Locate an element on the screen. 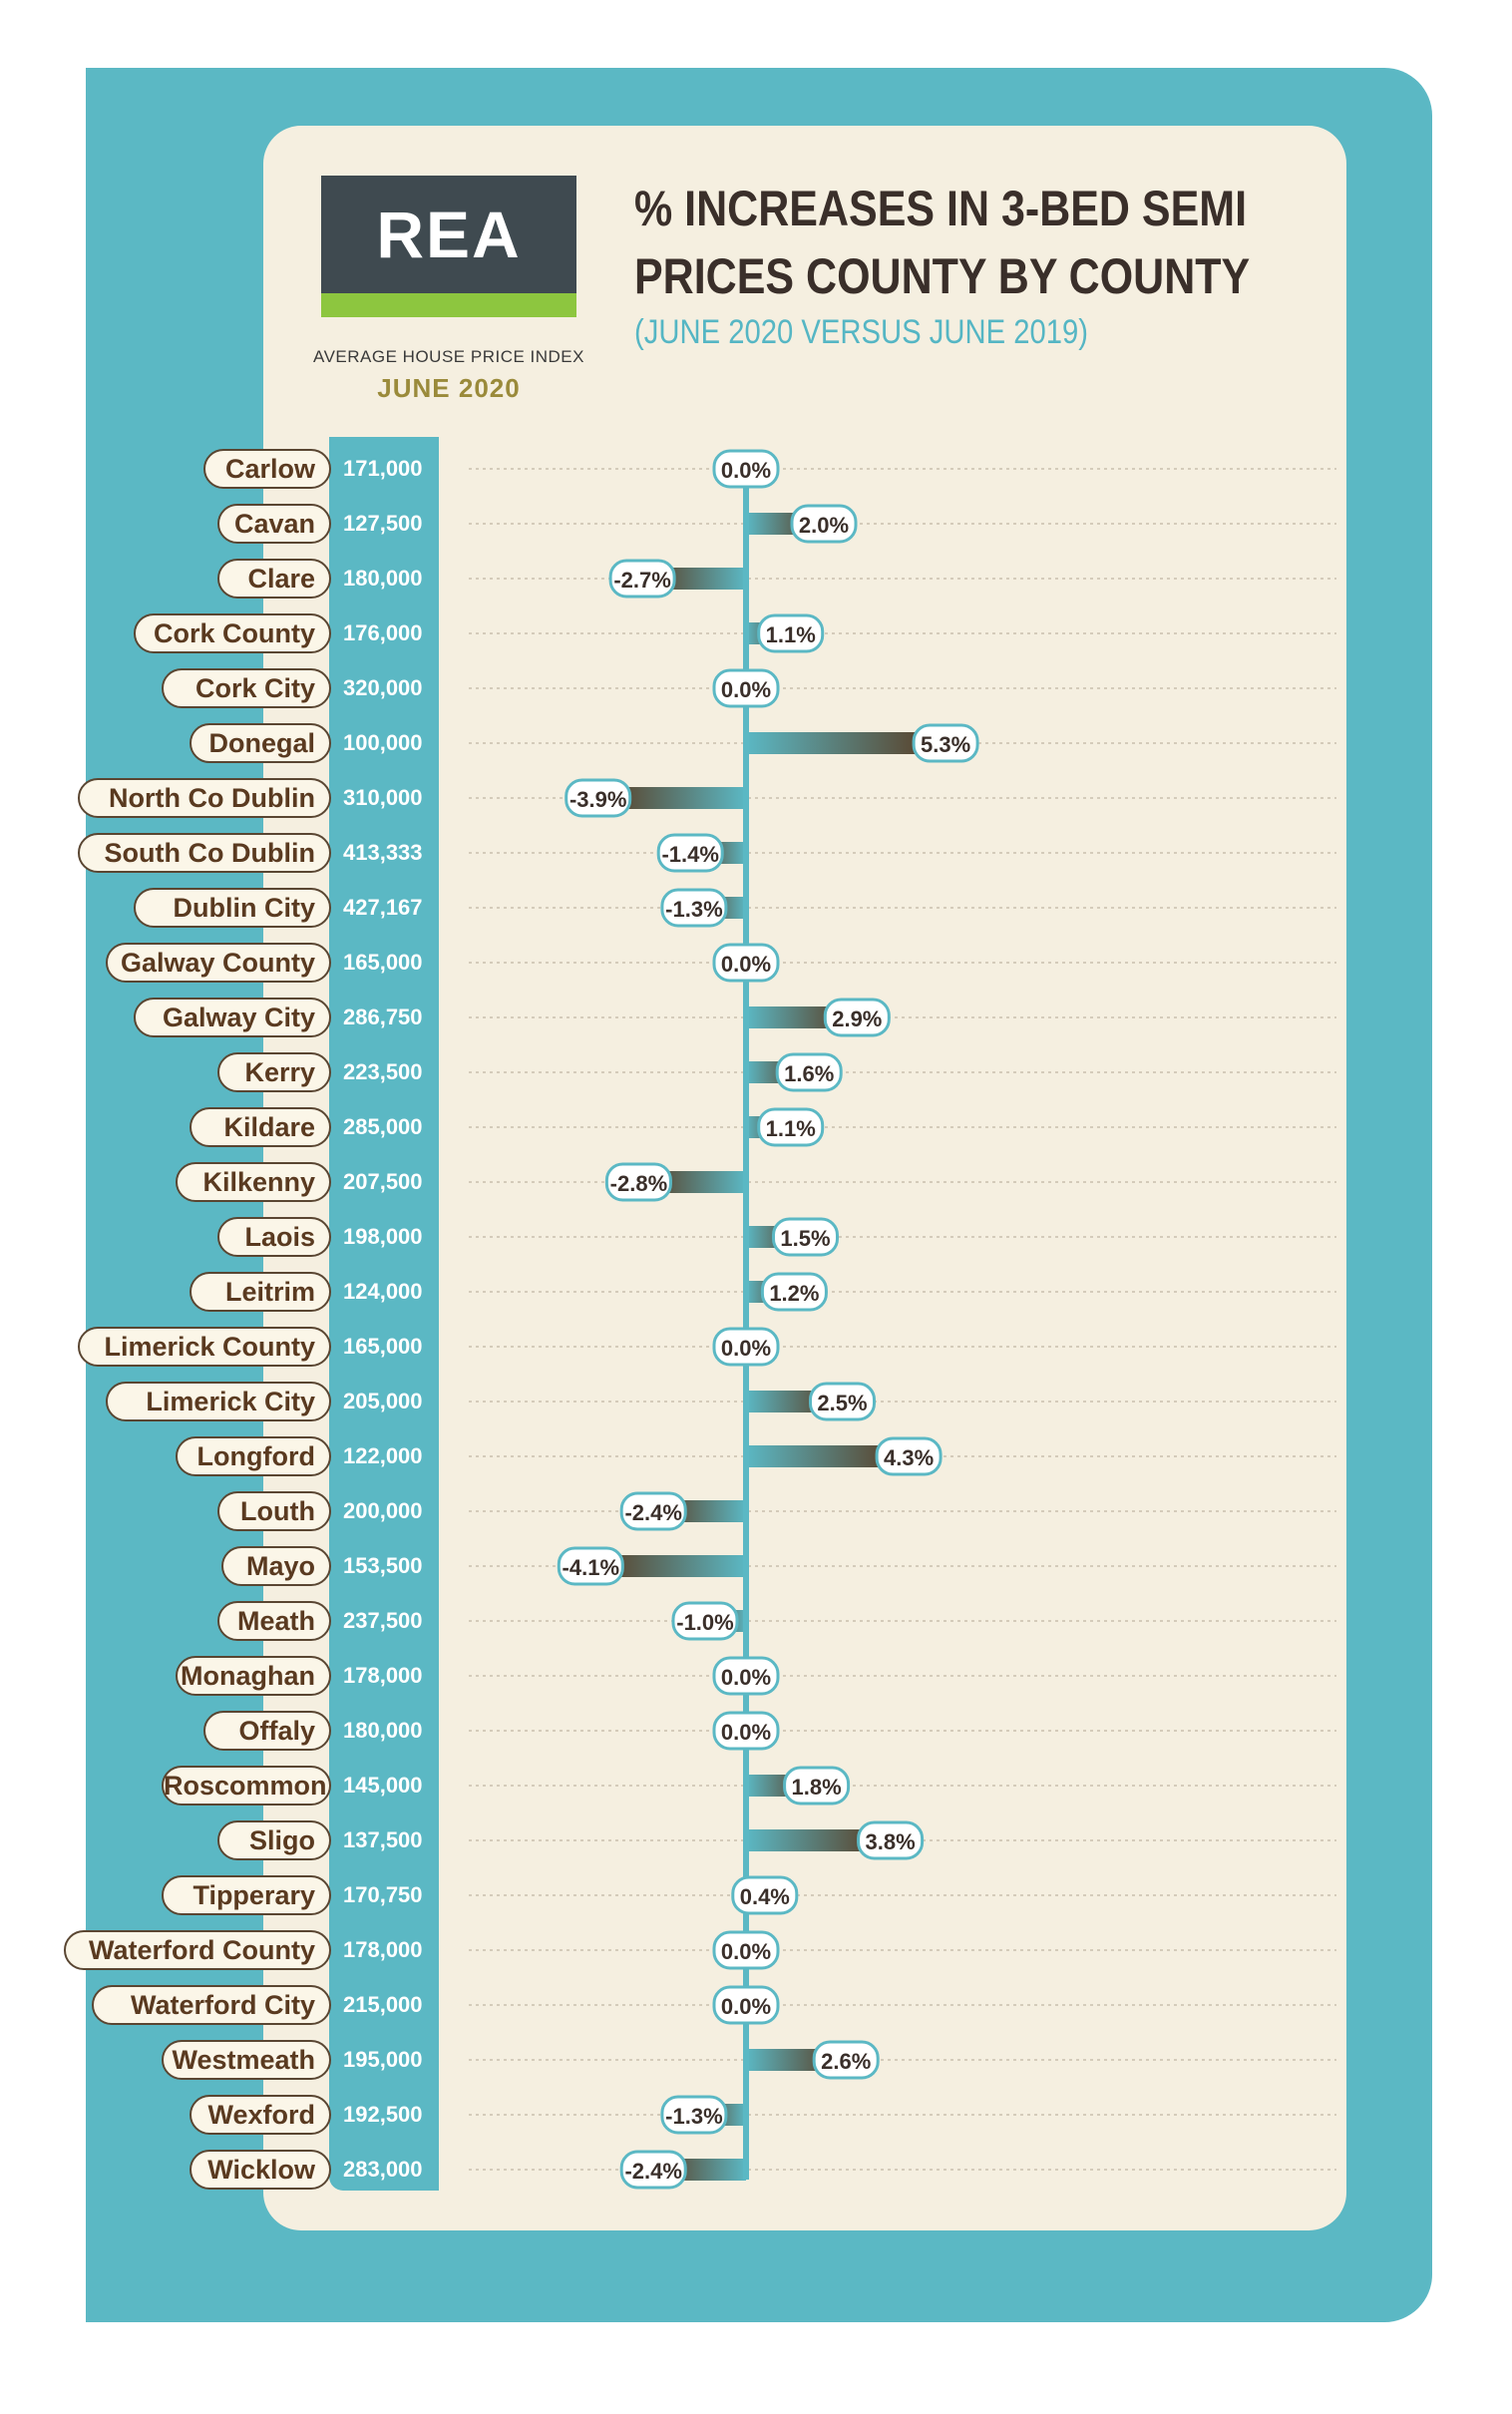 This screenshot has width=1512, height=2414. county-price: 283,000 is located at coordinates (383, 2169).